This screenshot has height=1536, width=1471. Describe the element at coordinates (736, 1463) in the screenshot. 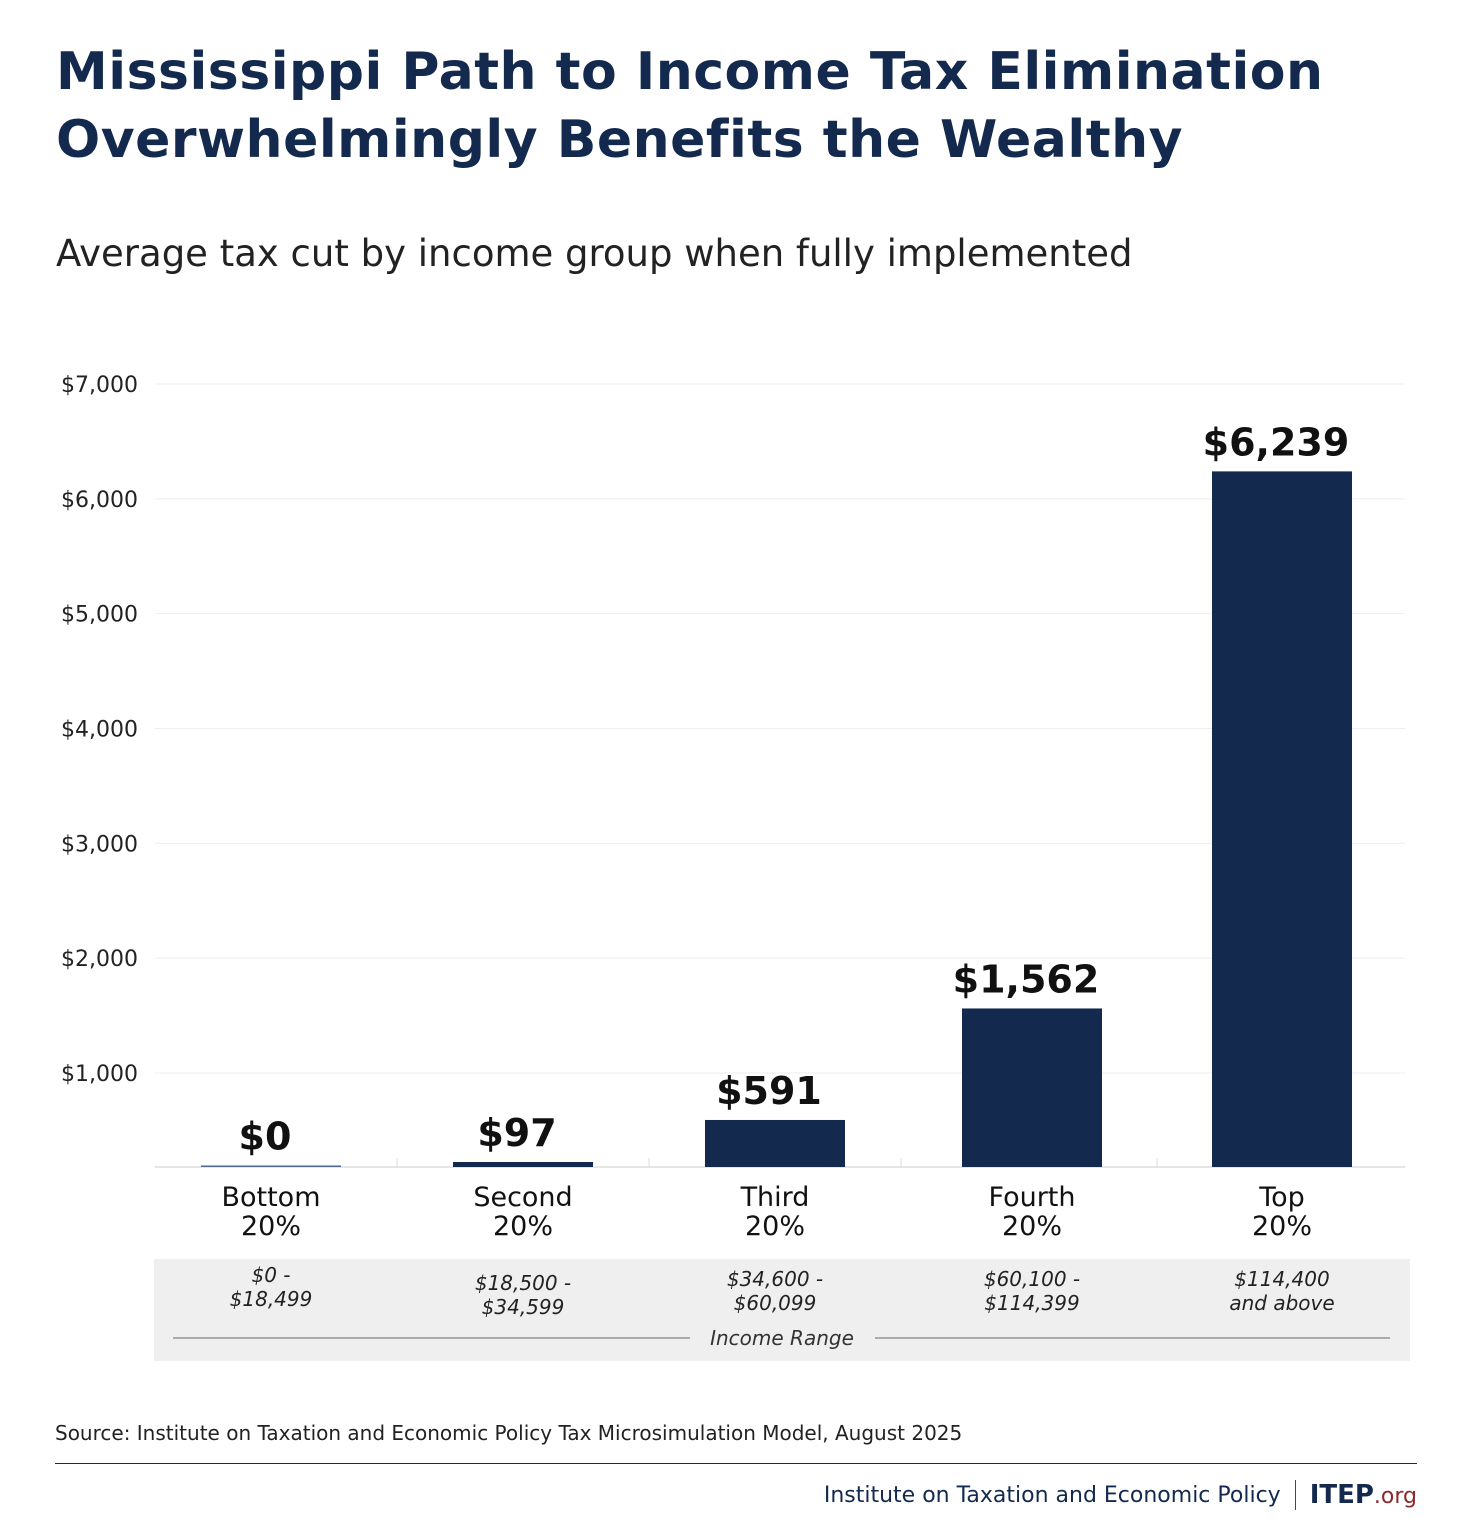

I see `footer-divider` at that location.